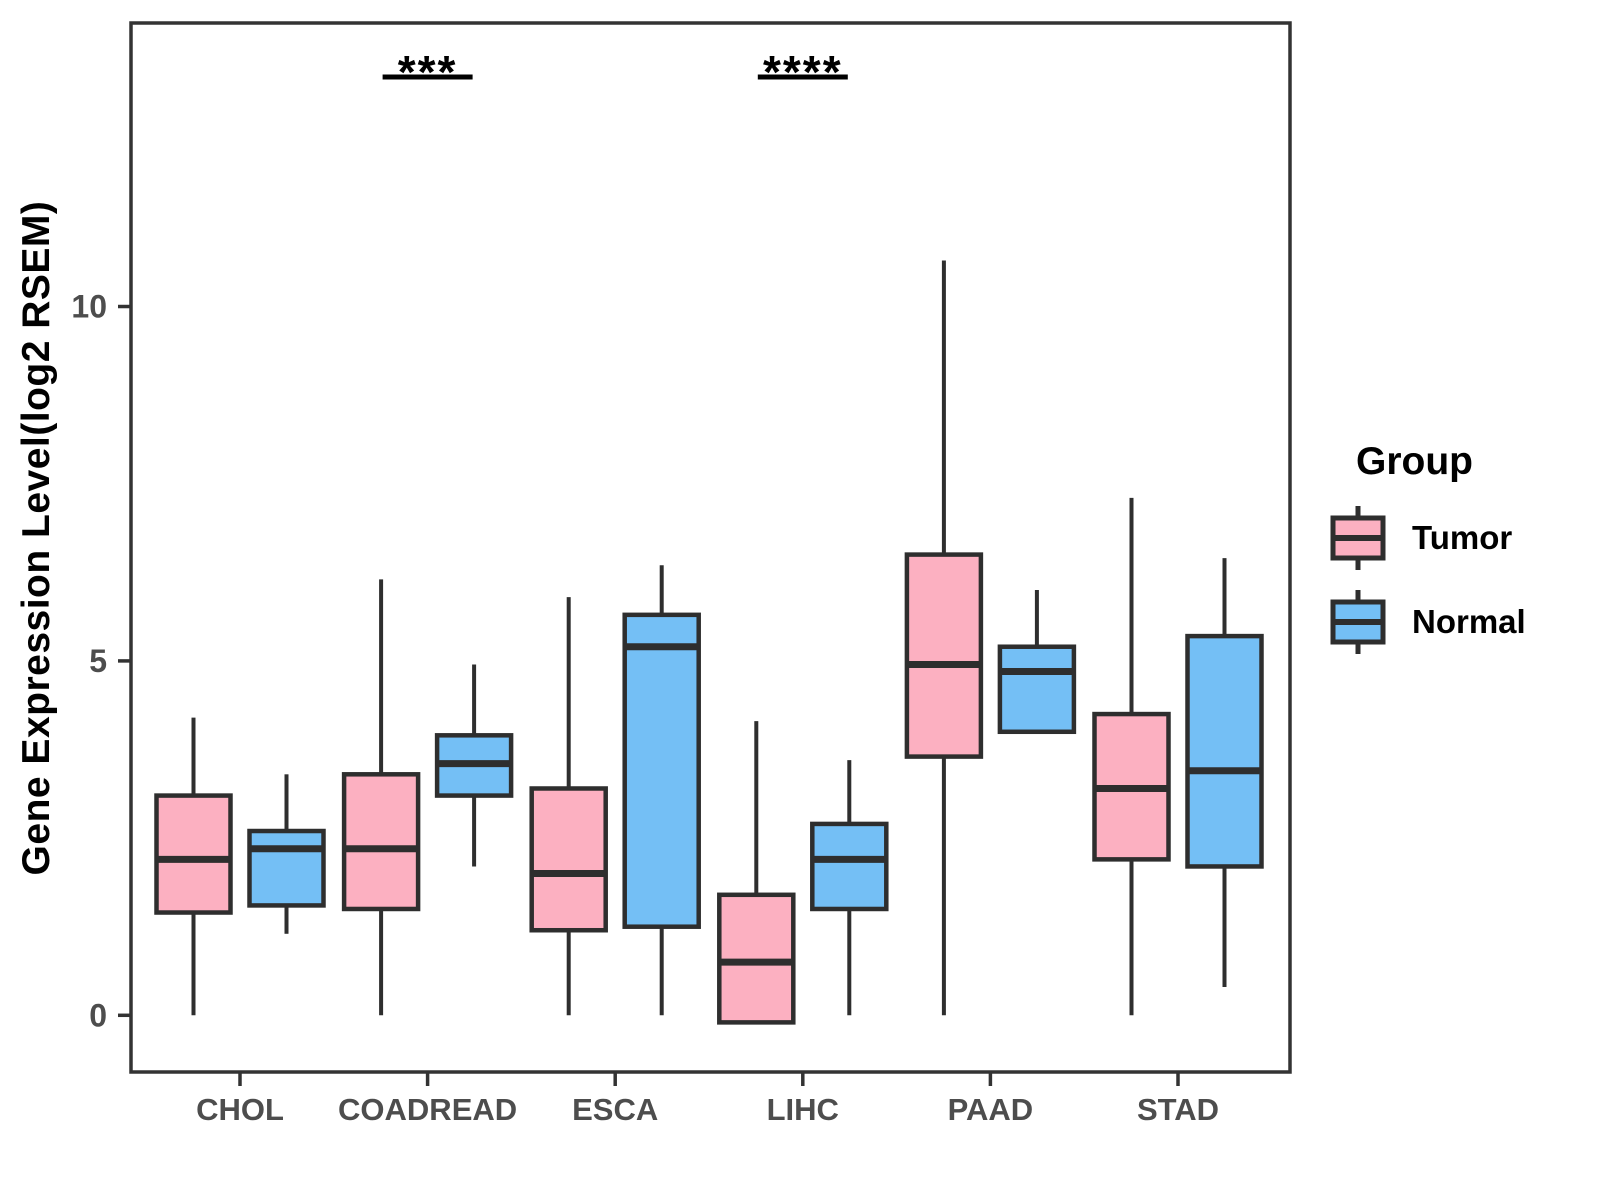 This screenshot has width=1600, height=1200. Describe the element at coordinates (1178, 1109) in the screenshot. I see `x-tick-label-STAD: STAD` at that location.